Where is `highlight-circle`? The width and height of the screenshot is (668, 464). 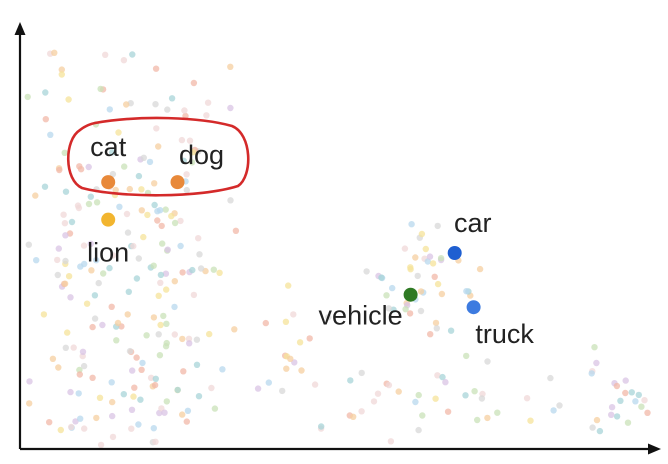
highlight-circle is located at coordinates (158, 156).